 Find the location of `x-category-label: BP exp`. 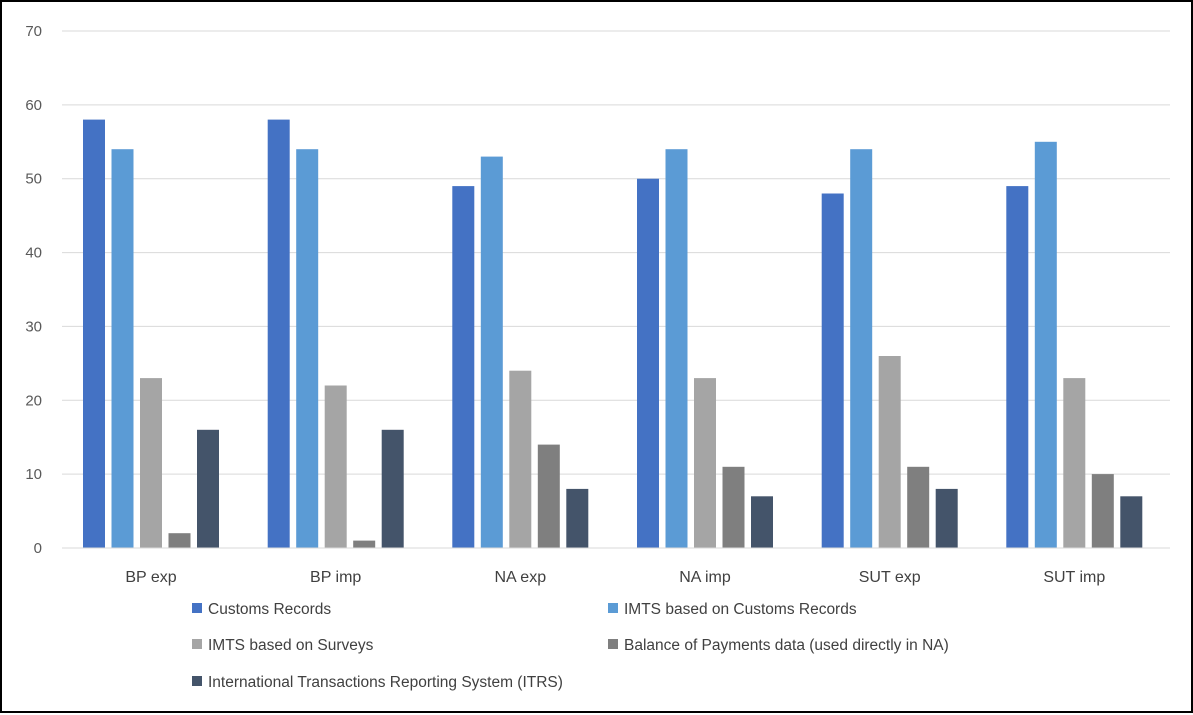

x-category-label: BP exp is located at coordinates (150, 577).